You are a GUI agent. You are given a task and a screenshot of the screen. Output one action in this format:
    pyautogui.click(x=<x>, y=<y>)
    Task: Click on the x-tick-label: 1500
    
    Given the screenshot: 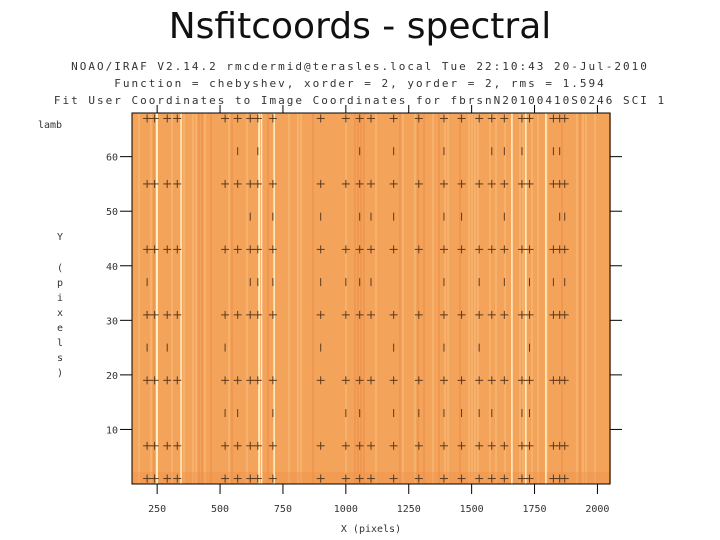 What is the action you would take?
    pyautogui.click(x=472, y=509)
    